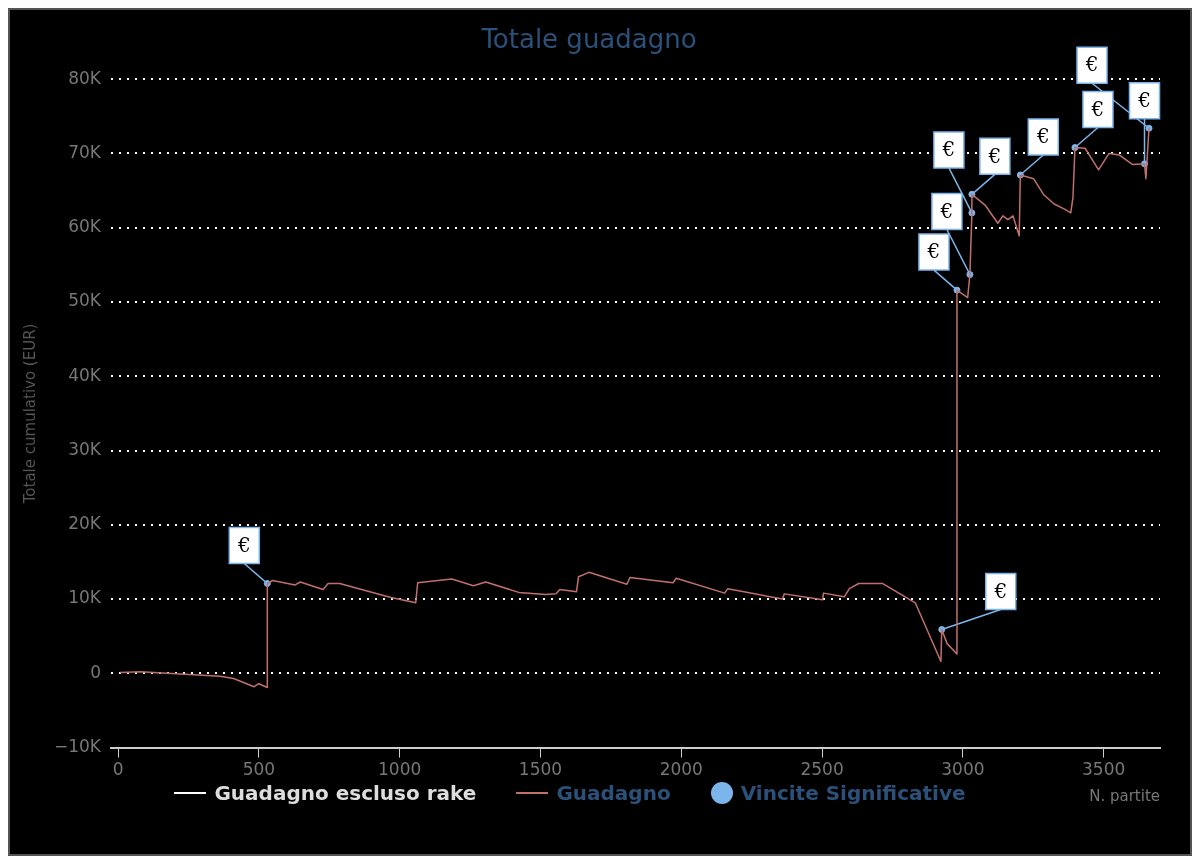 Image resolution: width=1200 pixels, height=864 pixels. I want to click on legend-label: Guadagno escluso rake, so click(345, 793).